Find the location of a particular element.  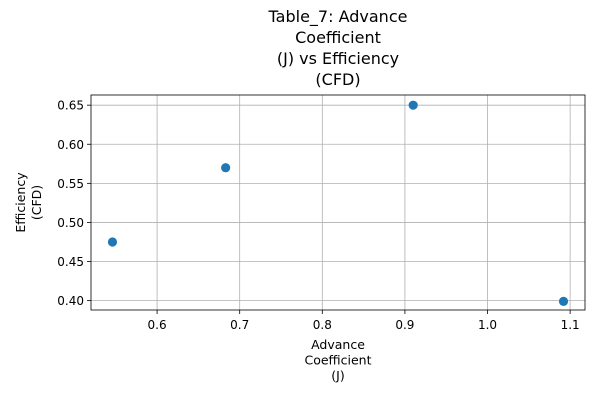

y-tick-label: 0.50 is located at coordinates (70, 223).